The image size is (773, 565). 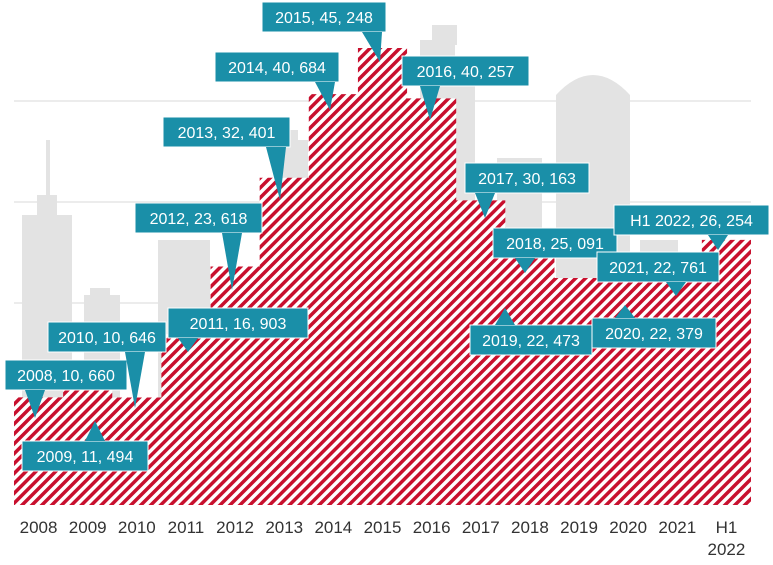 I want to click on x-tick-label: 2011, so click(x=186, y=527).